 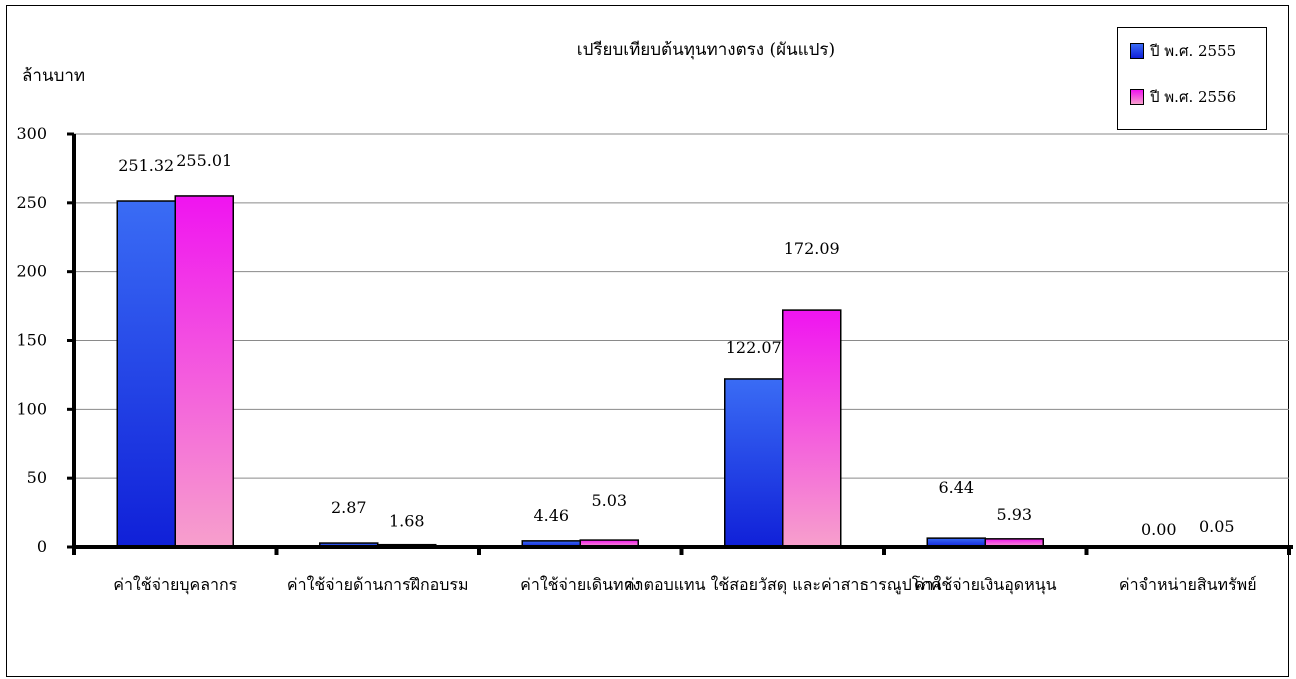 What do you see at coordinates (609, 500) in the screenshot?
I see `data-label: 5.03` at bounding box center [609, 500].